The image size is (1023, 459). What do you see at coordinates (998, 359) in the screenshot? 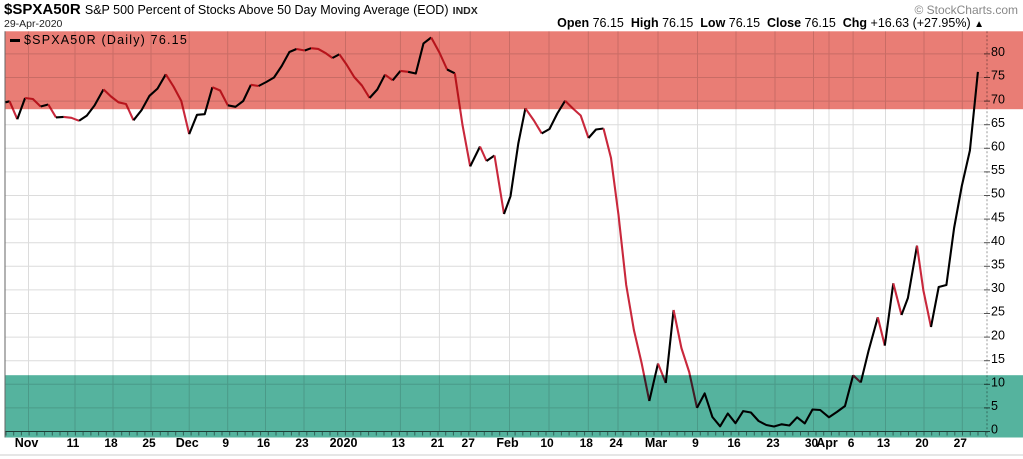
I see `svg-text: 15` at bounding box center [998, 359].